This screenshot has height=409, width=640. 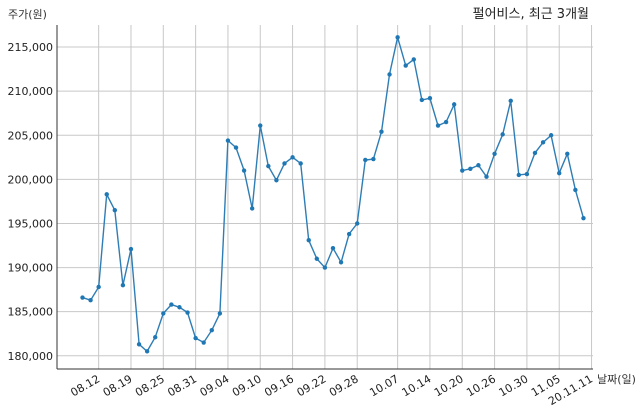 I want to click on x-tick-label: 10.26, so click(x=481, y=385).